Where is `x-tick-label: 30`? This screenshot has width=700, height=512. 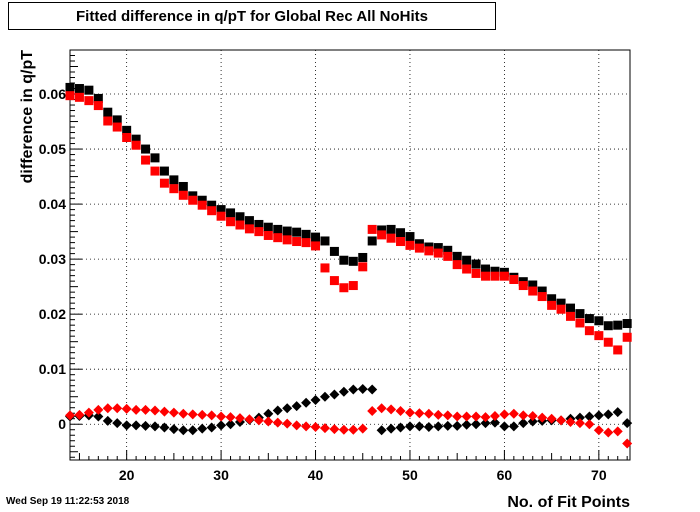
x-tick-label: 30 is located at coordinates (221, 475).